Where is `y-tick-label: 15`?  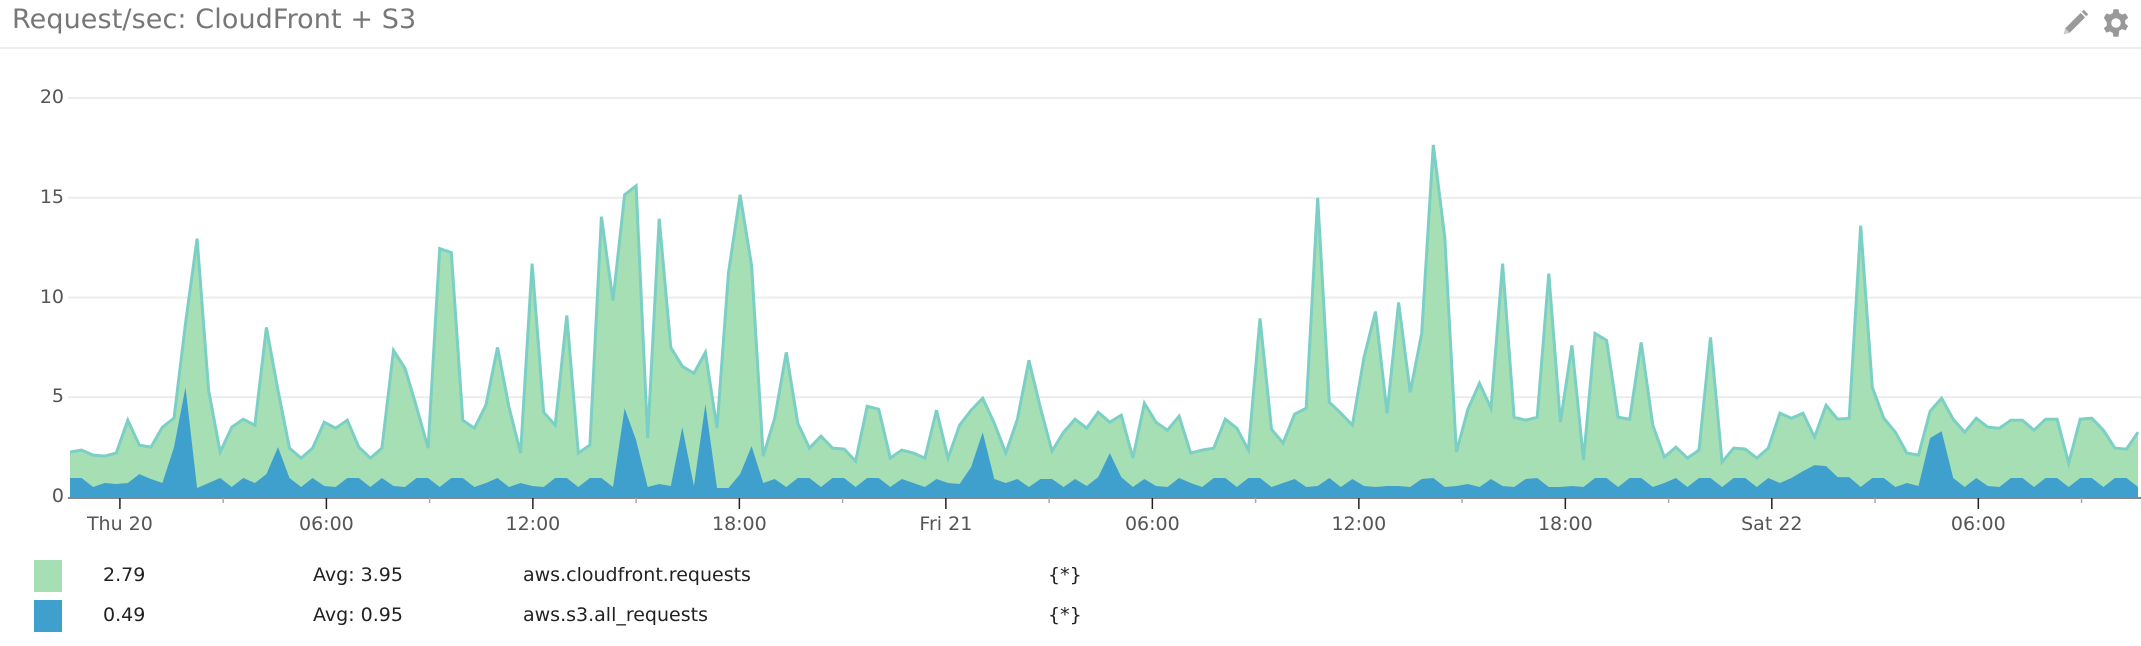 y-tick-label: 15 is located at coordinates (51, 196).